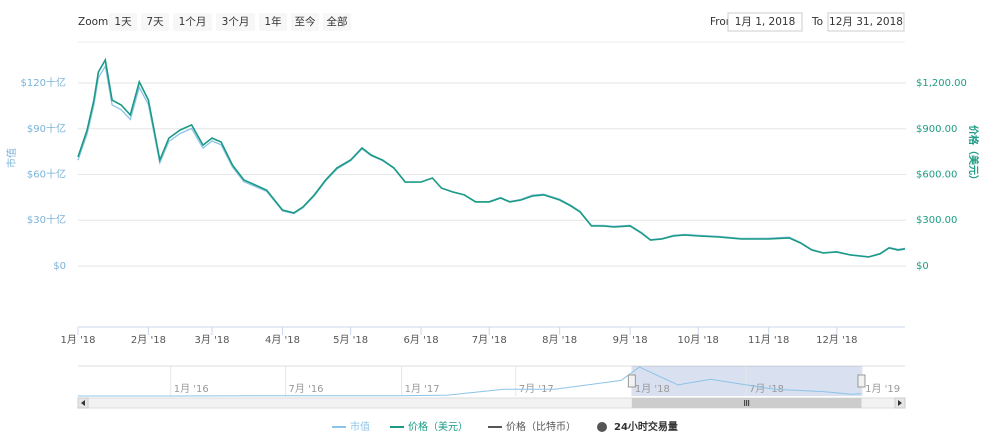 The height and width of the screenshot is (444, 985). Describe the element at coordinates (768, 340) in the screenshot. I see `x-tick-label: 11月 '18` at that location.